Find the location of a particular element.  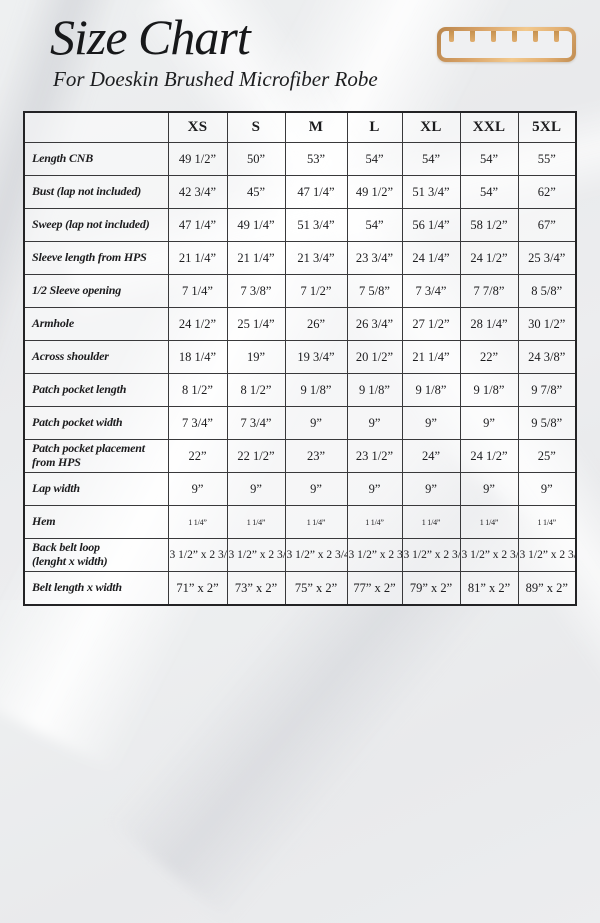

measurement-value: 24 1/4” is located at coordinates (431, 258).